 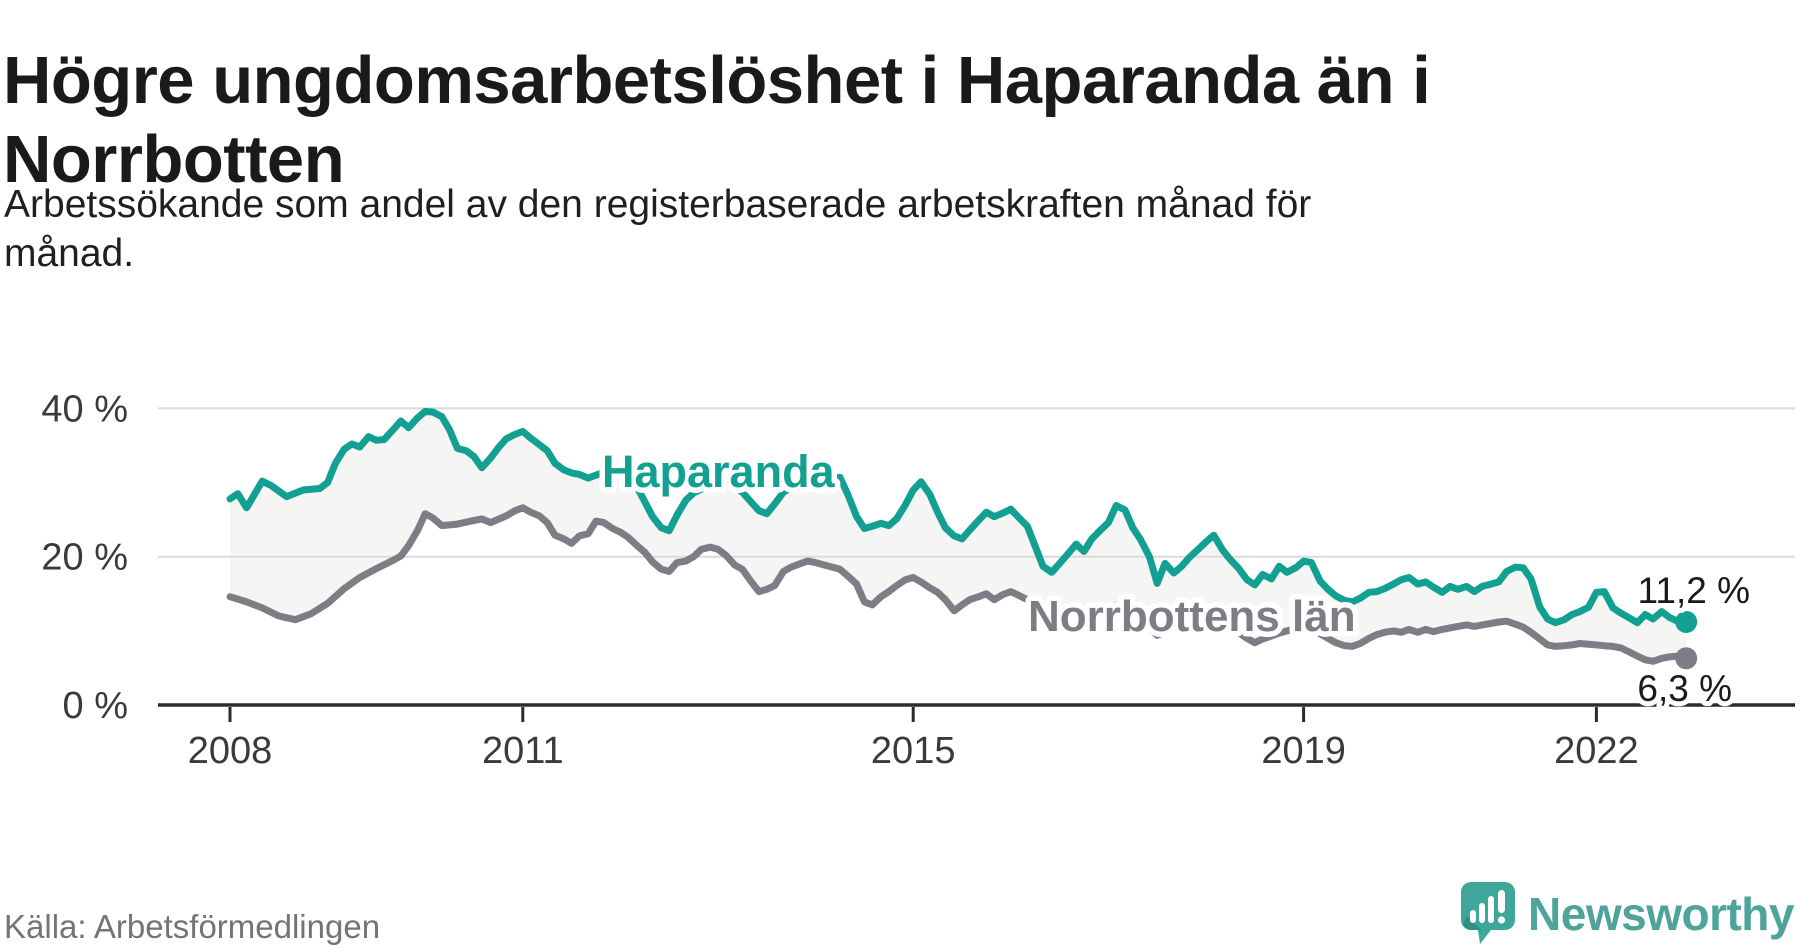 What do you see at coordinates (1661, 914) in the screenshot?
I see `newsworthy-wordmark: Newsworthy` at bounding box center [1661, 914].